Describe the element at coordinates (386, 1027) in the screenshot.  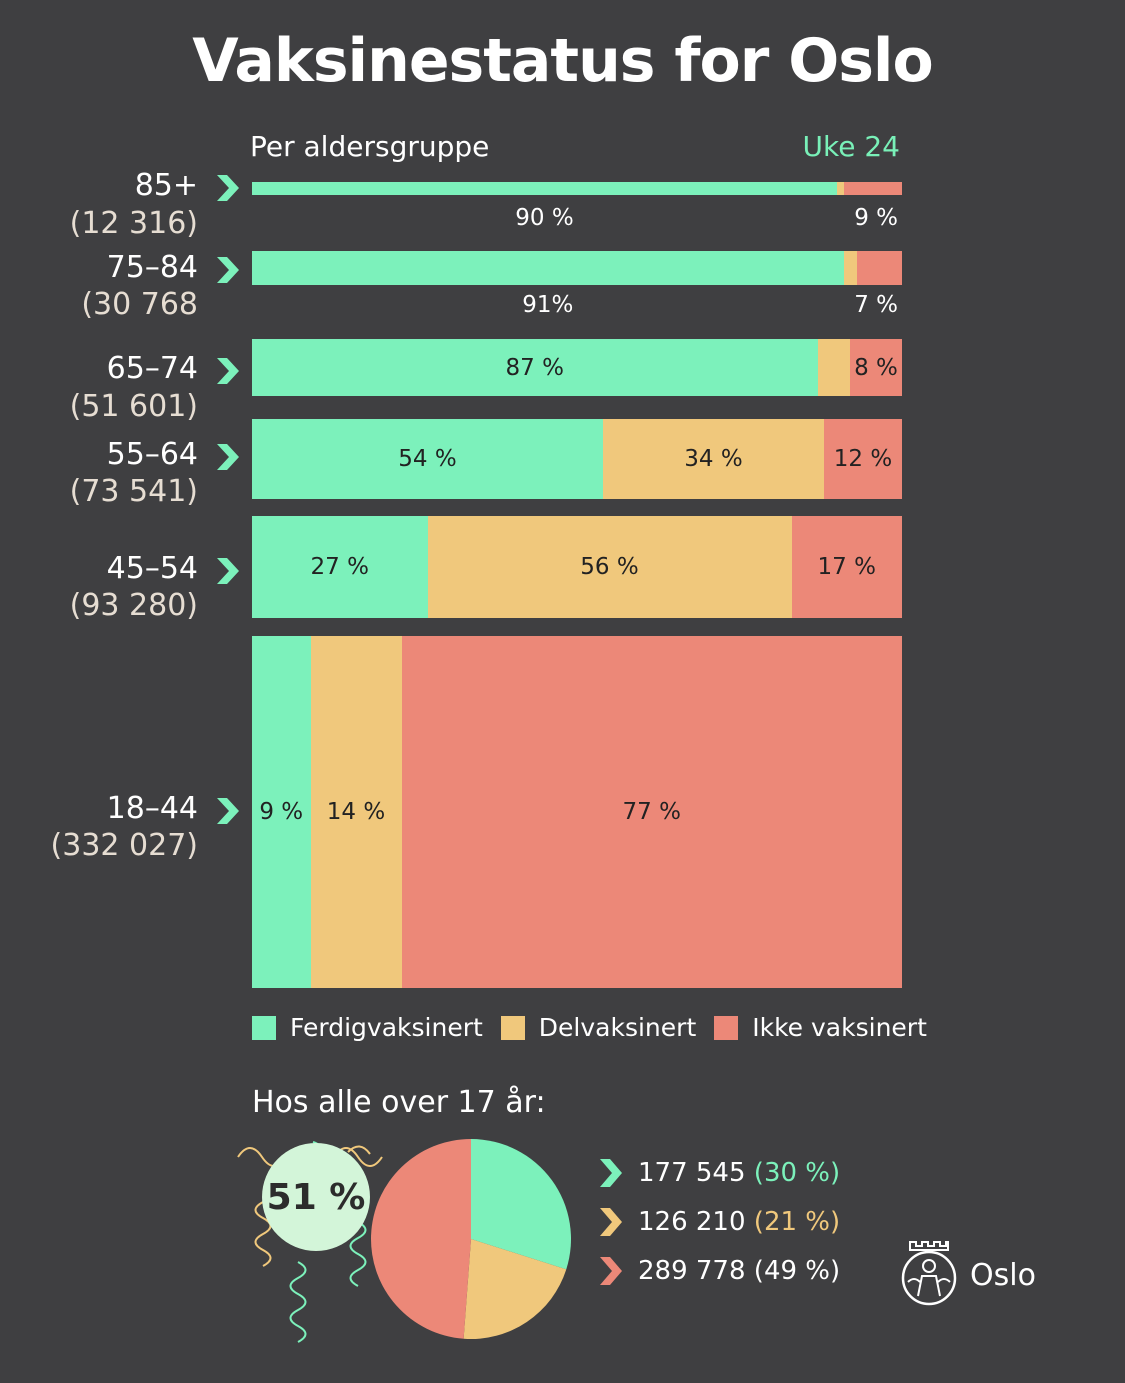
I see `legend-label-full: Ferdigvaksinert` at that location.